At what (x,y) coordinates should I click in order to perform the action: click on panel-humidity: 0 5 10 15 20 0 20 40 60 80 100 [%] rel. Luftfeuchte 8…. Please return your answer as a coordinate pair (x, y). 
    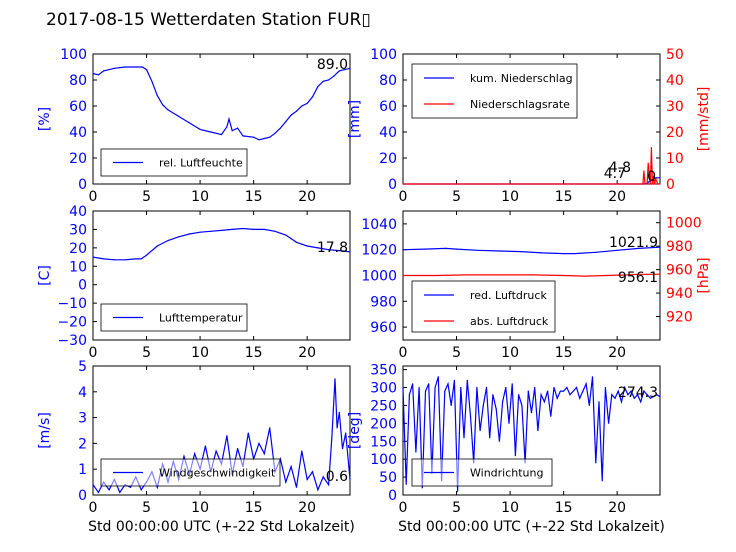
    Looking at the image, I should click on (194, 126).